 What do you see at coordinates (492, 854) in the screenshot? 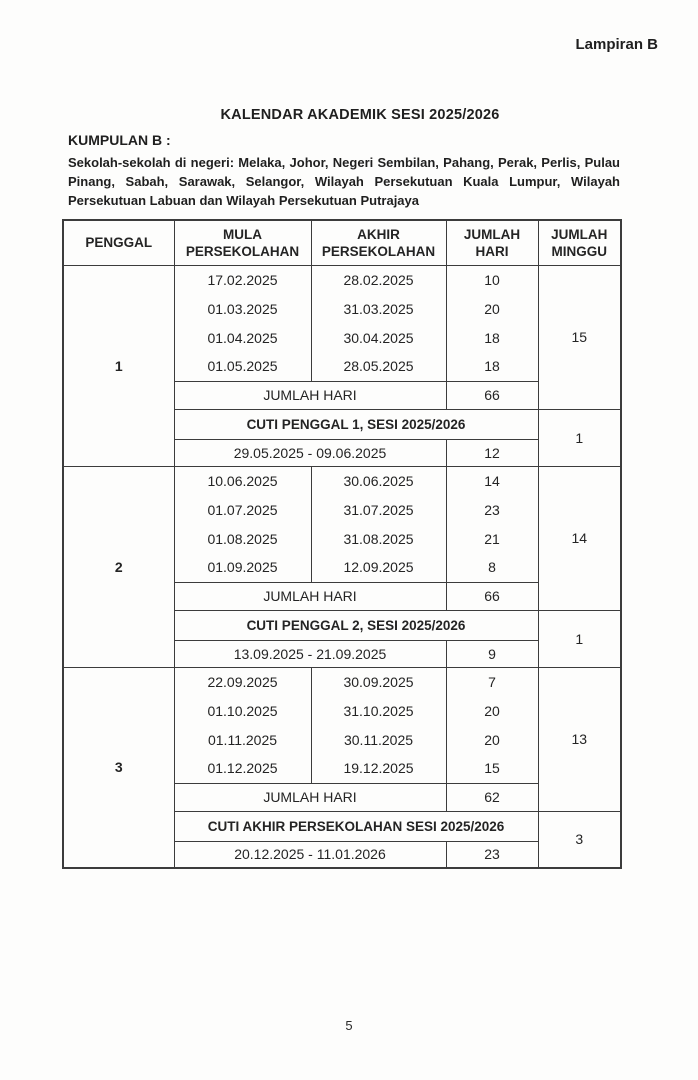
I see `term3-cuti-hari: 23` at bounding box center [492, 854].